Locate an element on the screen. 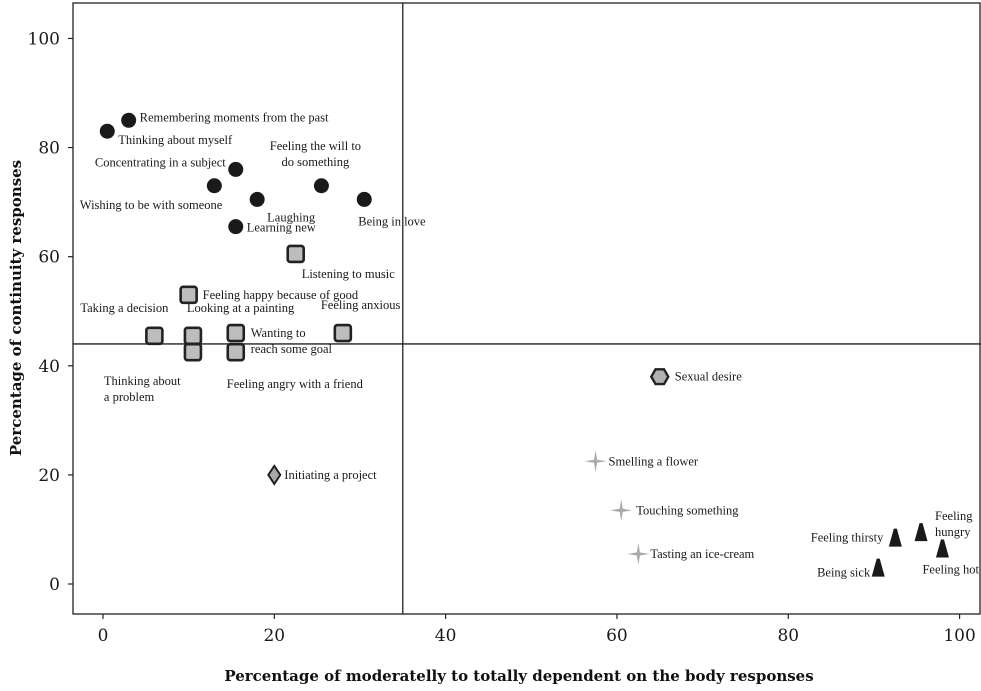 This screenshot has height=691, width=981. point-feeling-happy-because-of-good is located at coordinates (188, 295).